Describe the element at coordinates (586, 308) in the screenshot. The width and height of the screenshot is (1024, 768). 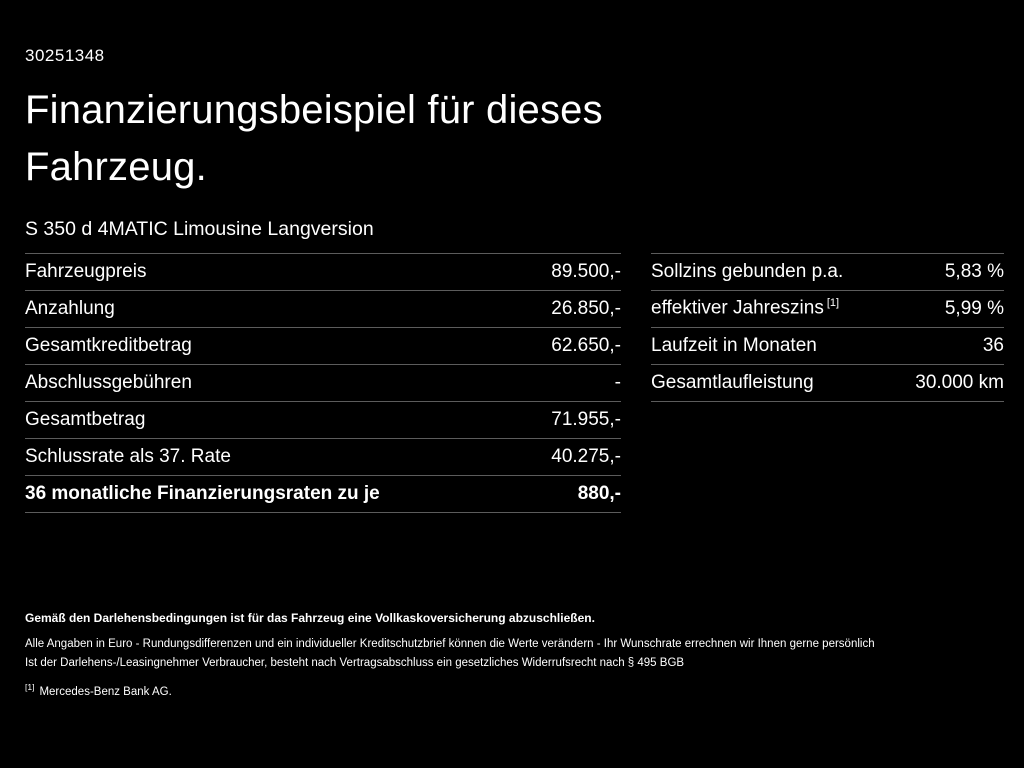
I see `row-value: 26.850,-` at that location.